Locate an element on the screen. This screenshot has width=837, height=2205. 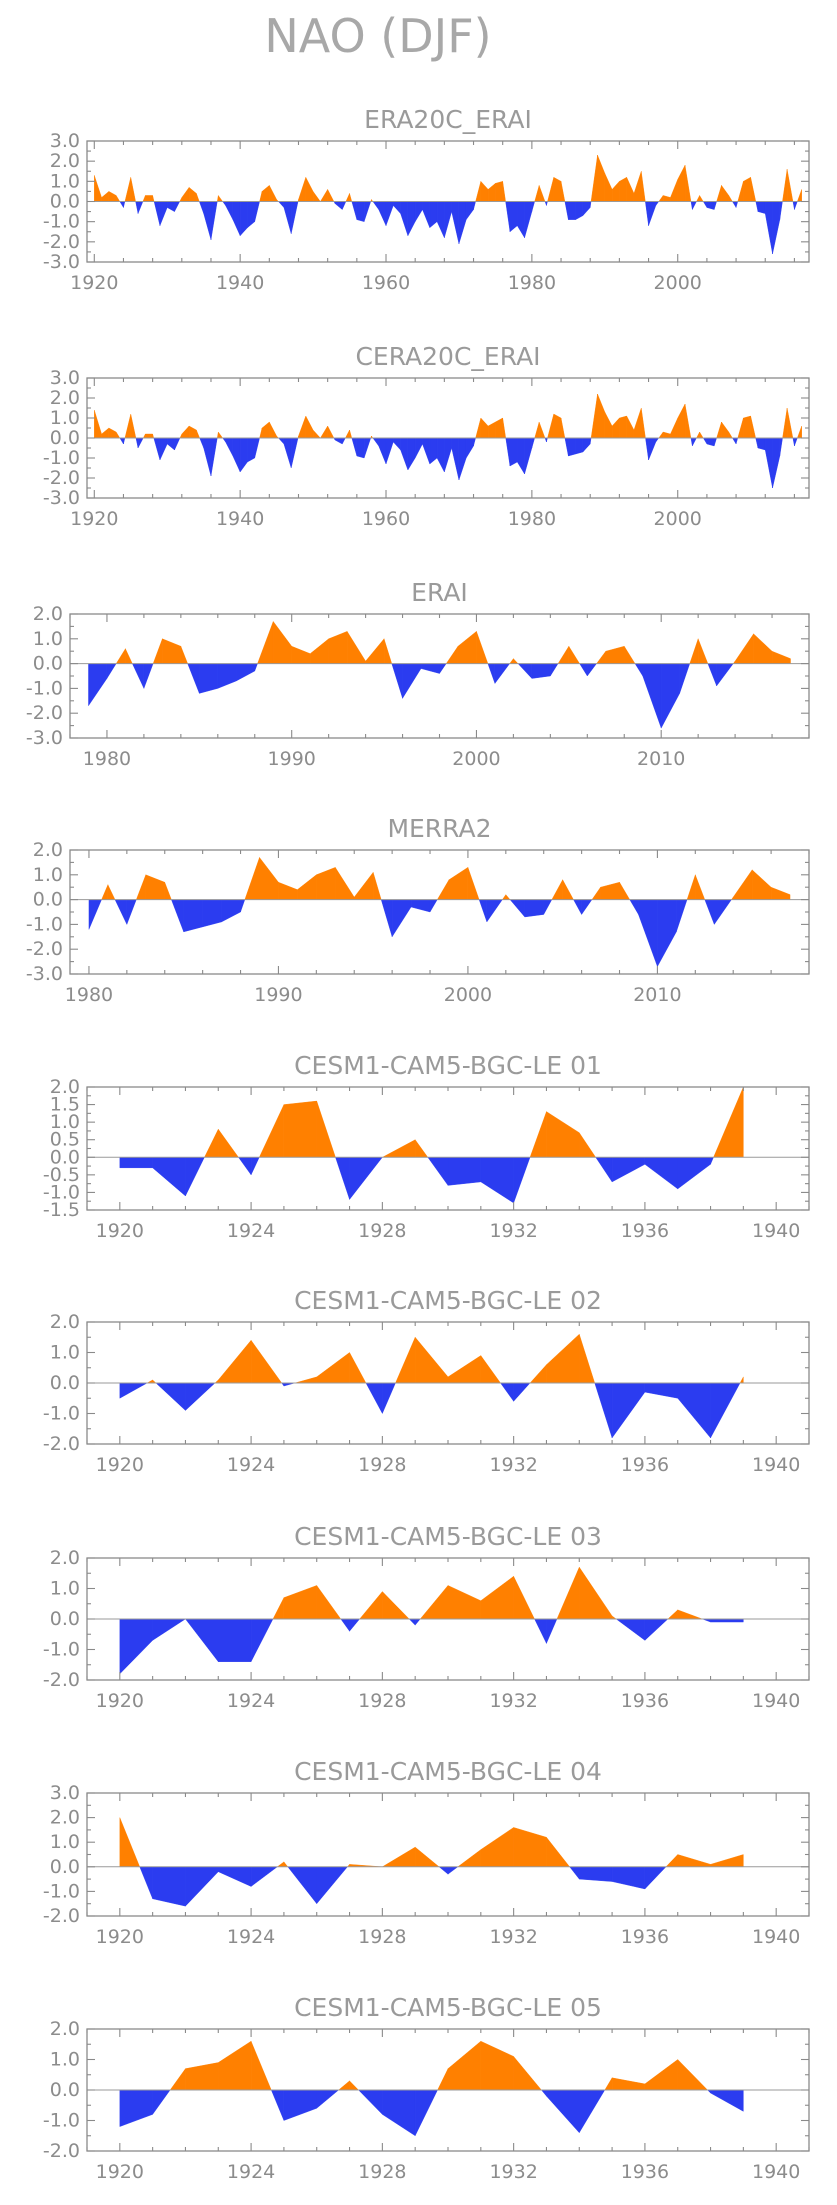
x-tick-label: 1980 is located at coordinates (107, 759).